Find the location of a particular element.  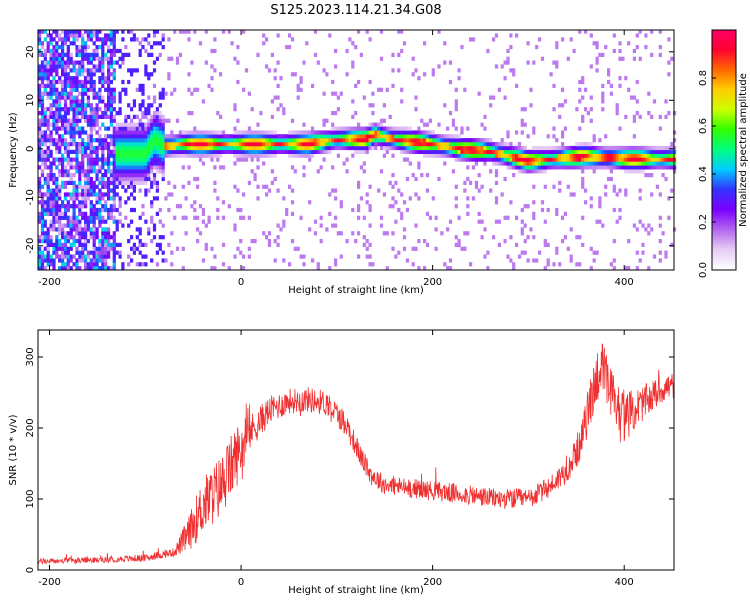

spectrogram-y-tick-label: -10 is located at coordinates (30, 197).